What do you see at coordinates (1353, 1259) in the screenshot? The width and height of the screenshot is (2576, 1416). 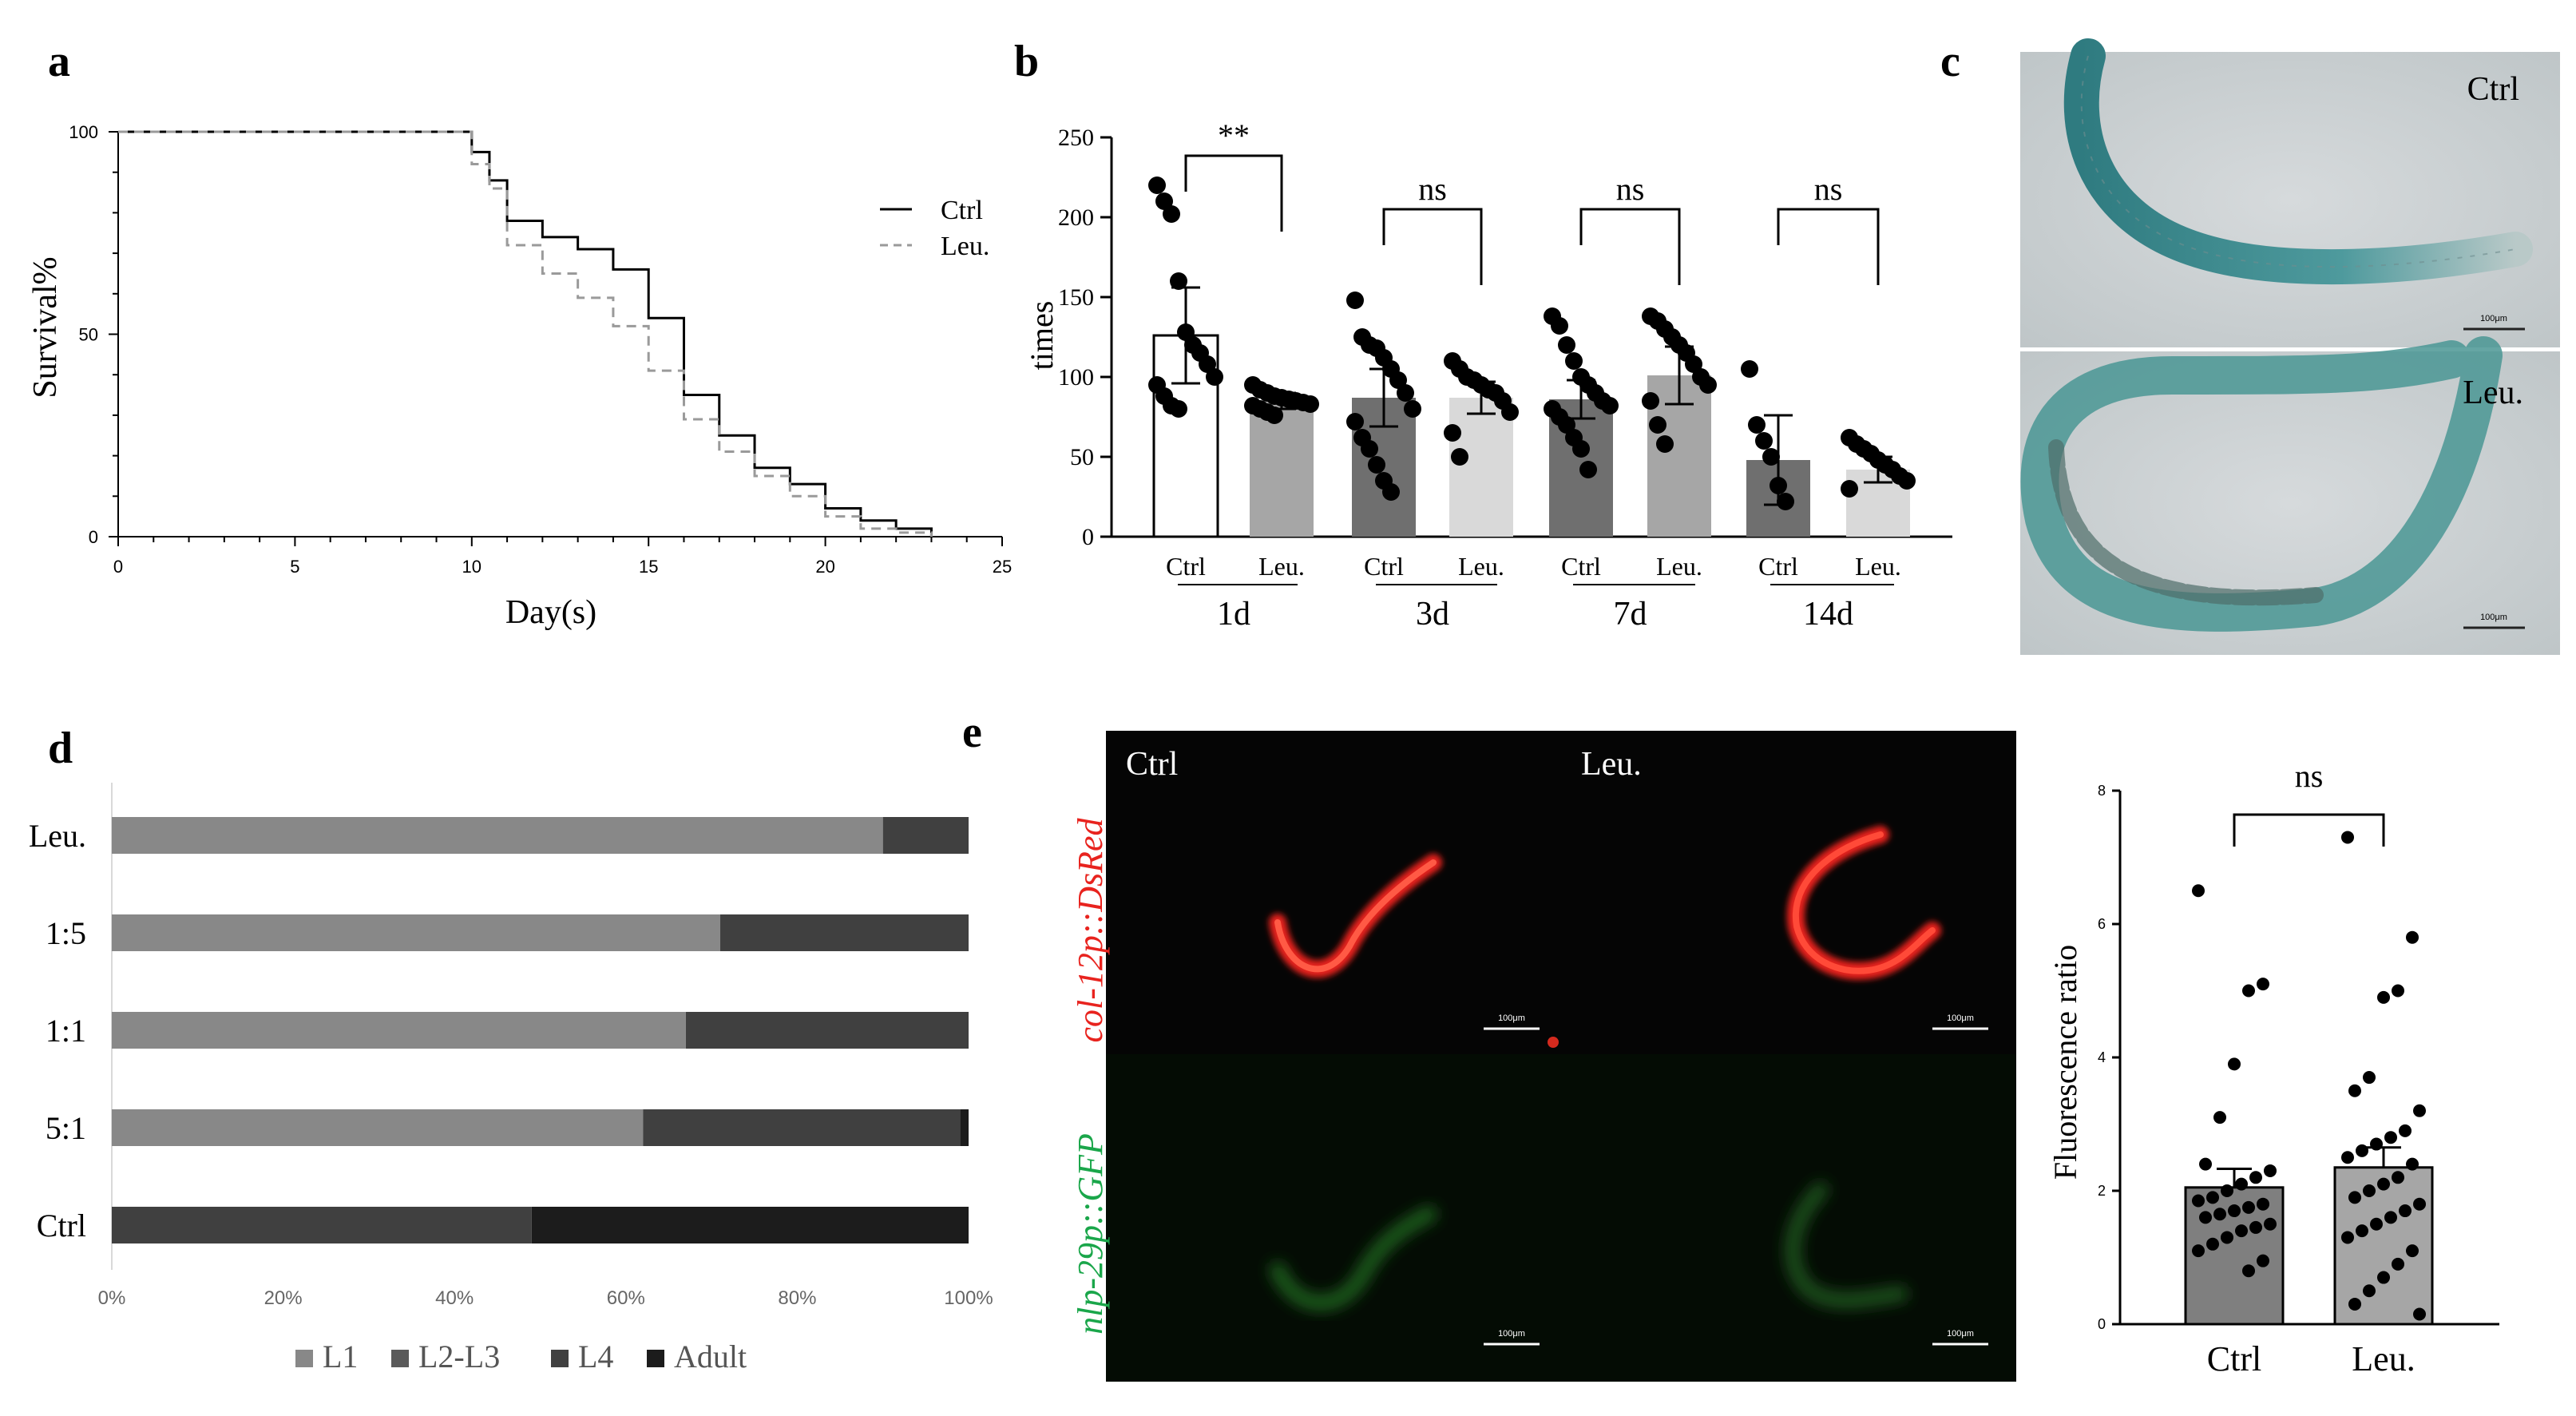 I see `gfp-worm-ctrl` at bounding box center [1353, 1259].